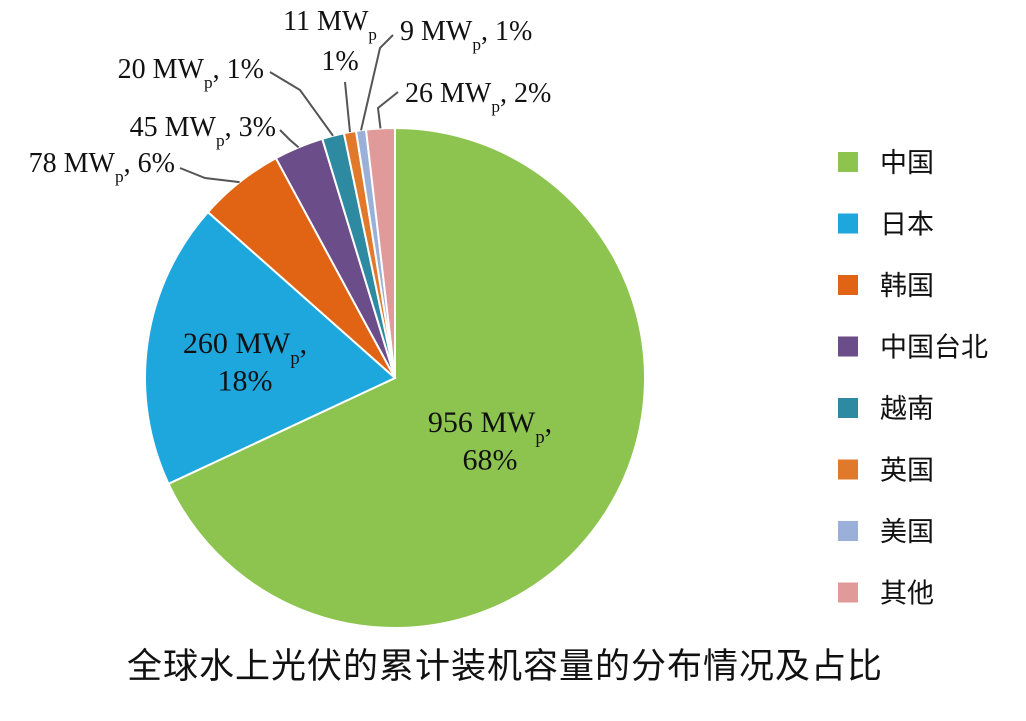  I want to click on leader-lines, so click(289, 109).